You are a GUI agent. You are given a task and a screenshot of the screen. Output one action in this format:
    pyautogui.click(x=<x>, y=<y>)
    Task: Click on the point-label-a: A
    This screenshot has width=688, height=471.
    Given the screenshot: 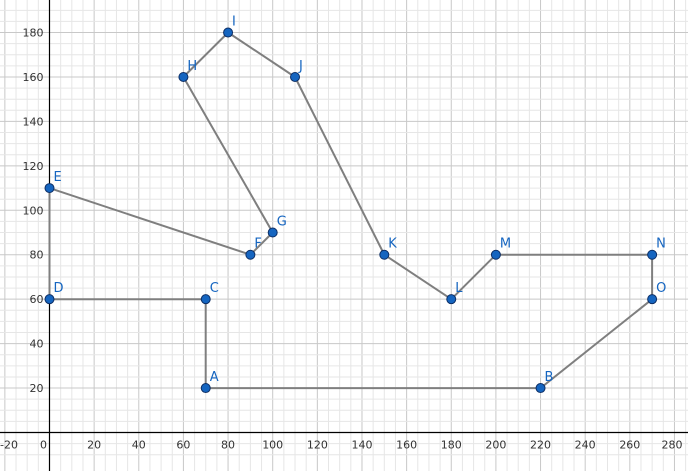 What is the action you would take?
    pyautogui.click(x=214, y=377)
    